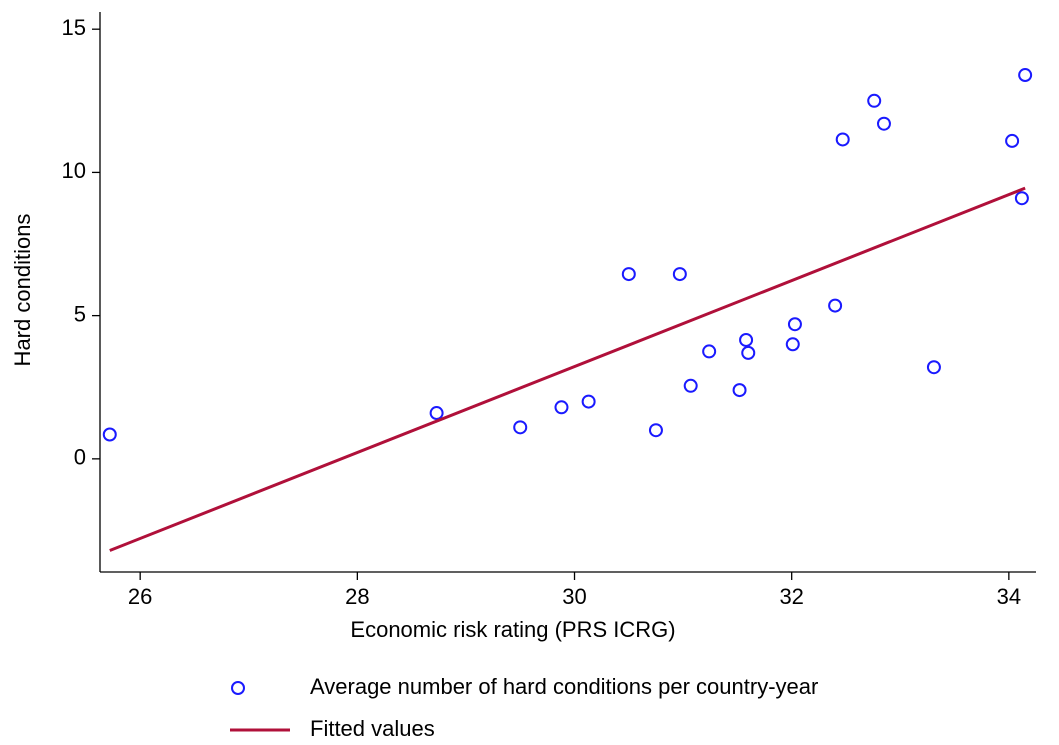 This screenshot has height=745, width=1059. I want to click on x-tick-label: 28, so click(357, 596).